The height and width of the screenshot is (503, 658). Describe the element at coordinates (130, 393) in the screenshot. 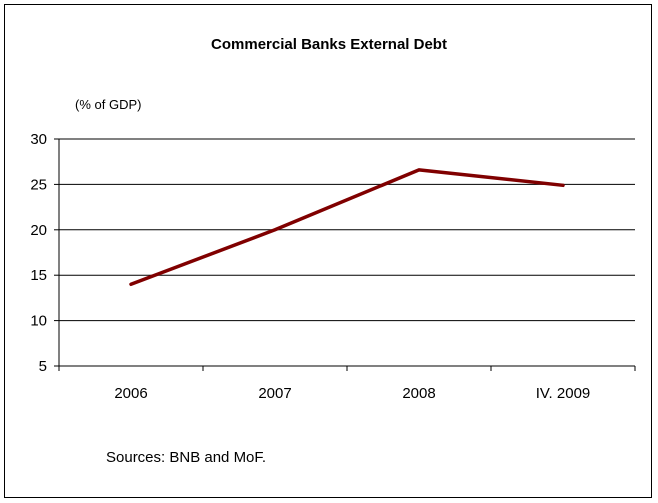

I see `x-tick-label: 2006` at that location.